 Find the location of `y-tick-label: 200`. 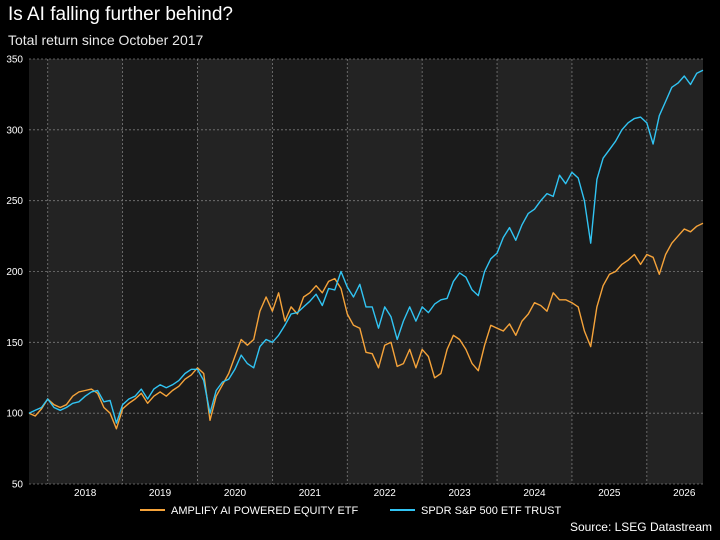

y-tick-label: 200 is located at coordinates (14, 272).